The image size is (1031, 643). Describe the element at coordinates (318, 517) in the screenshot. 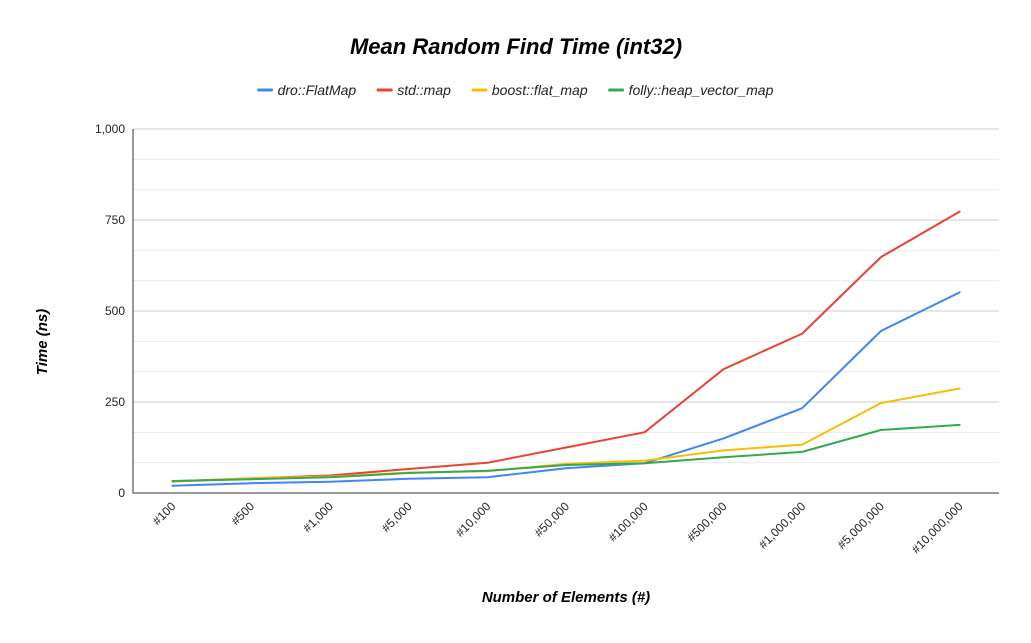

I see `x-tick-label: #1,000` at that location.